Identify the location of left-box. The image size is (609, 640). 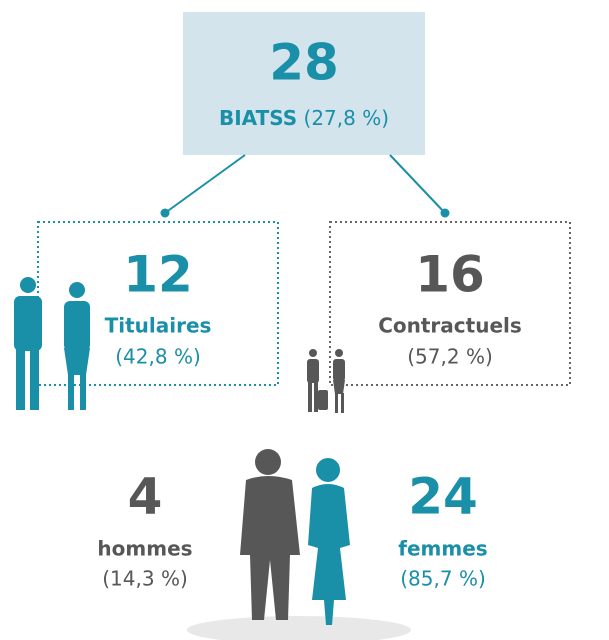
(158, 303).